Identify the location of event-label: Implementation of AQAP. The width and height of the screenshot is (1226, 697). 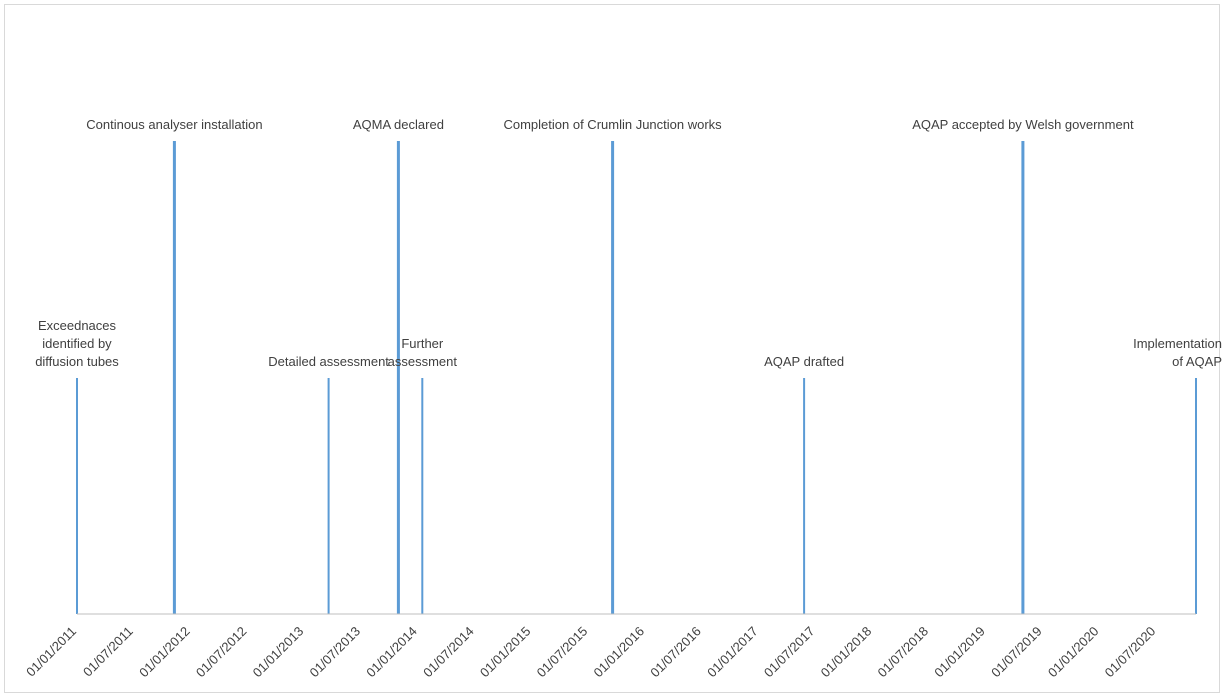
(1177, 352).